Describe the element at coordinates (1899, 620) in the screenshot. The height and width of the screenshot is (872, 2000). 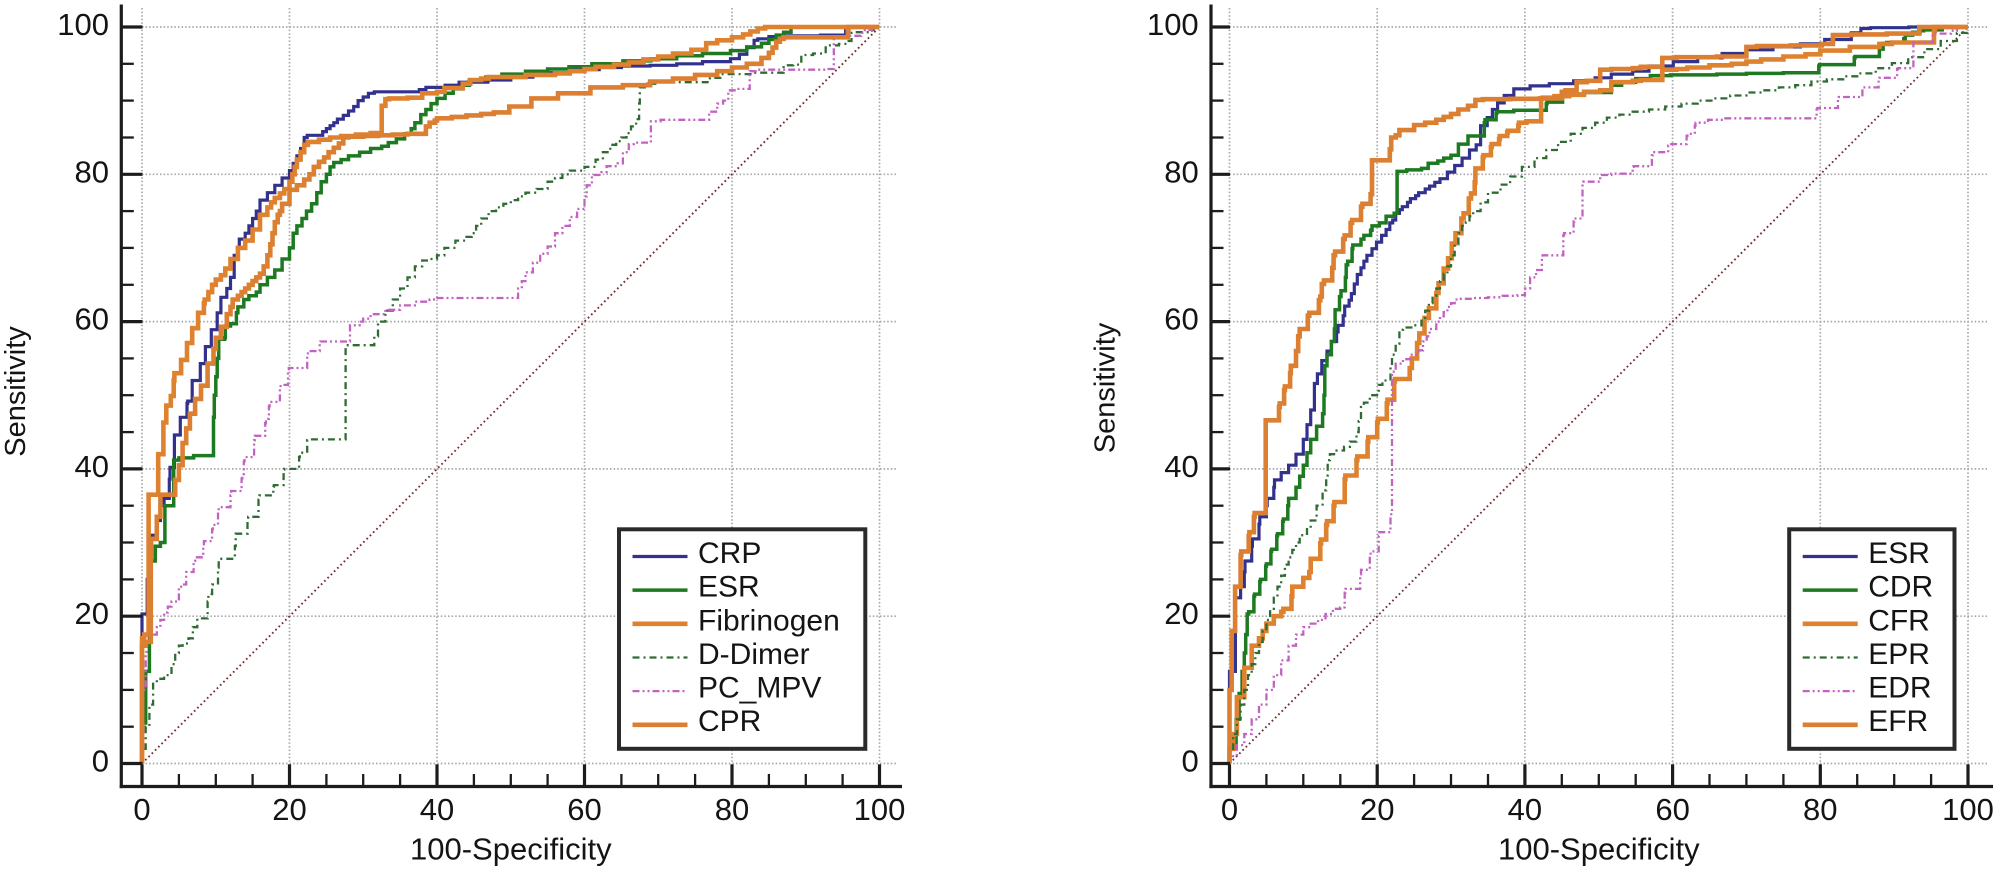
I see `svg-text: CFR` at that location.